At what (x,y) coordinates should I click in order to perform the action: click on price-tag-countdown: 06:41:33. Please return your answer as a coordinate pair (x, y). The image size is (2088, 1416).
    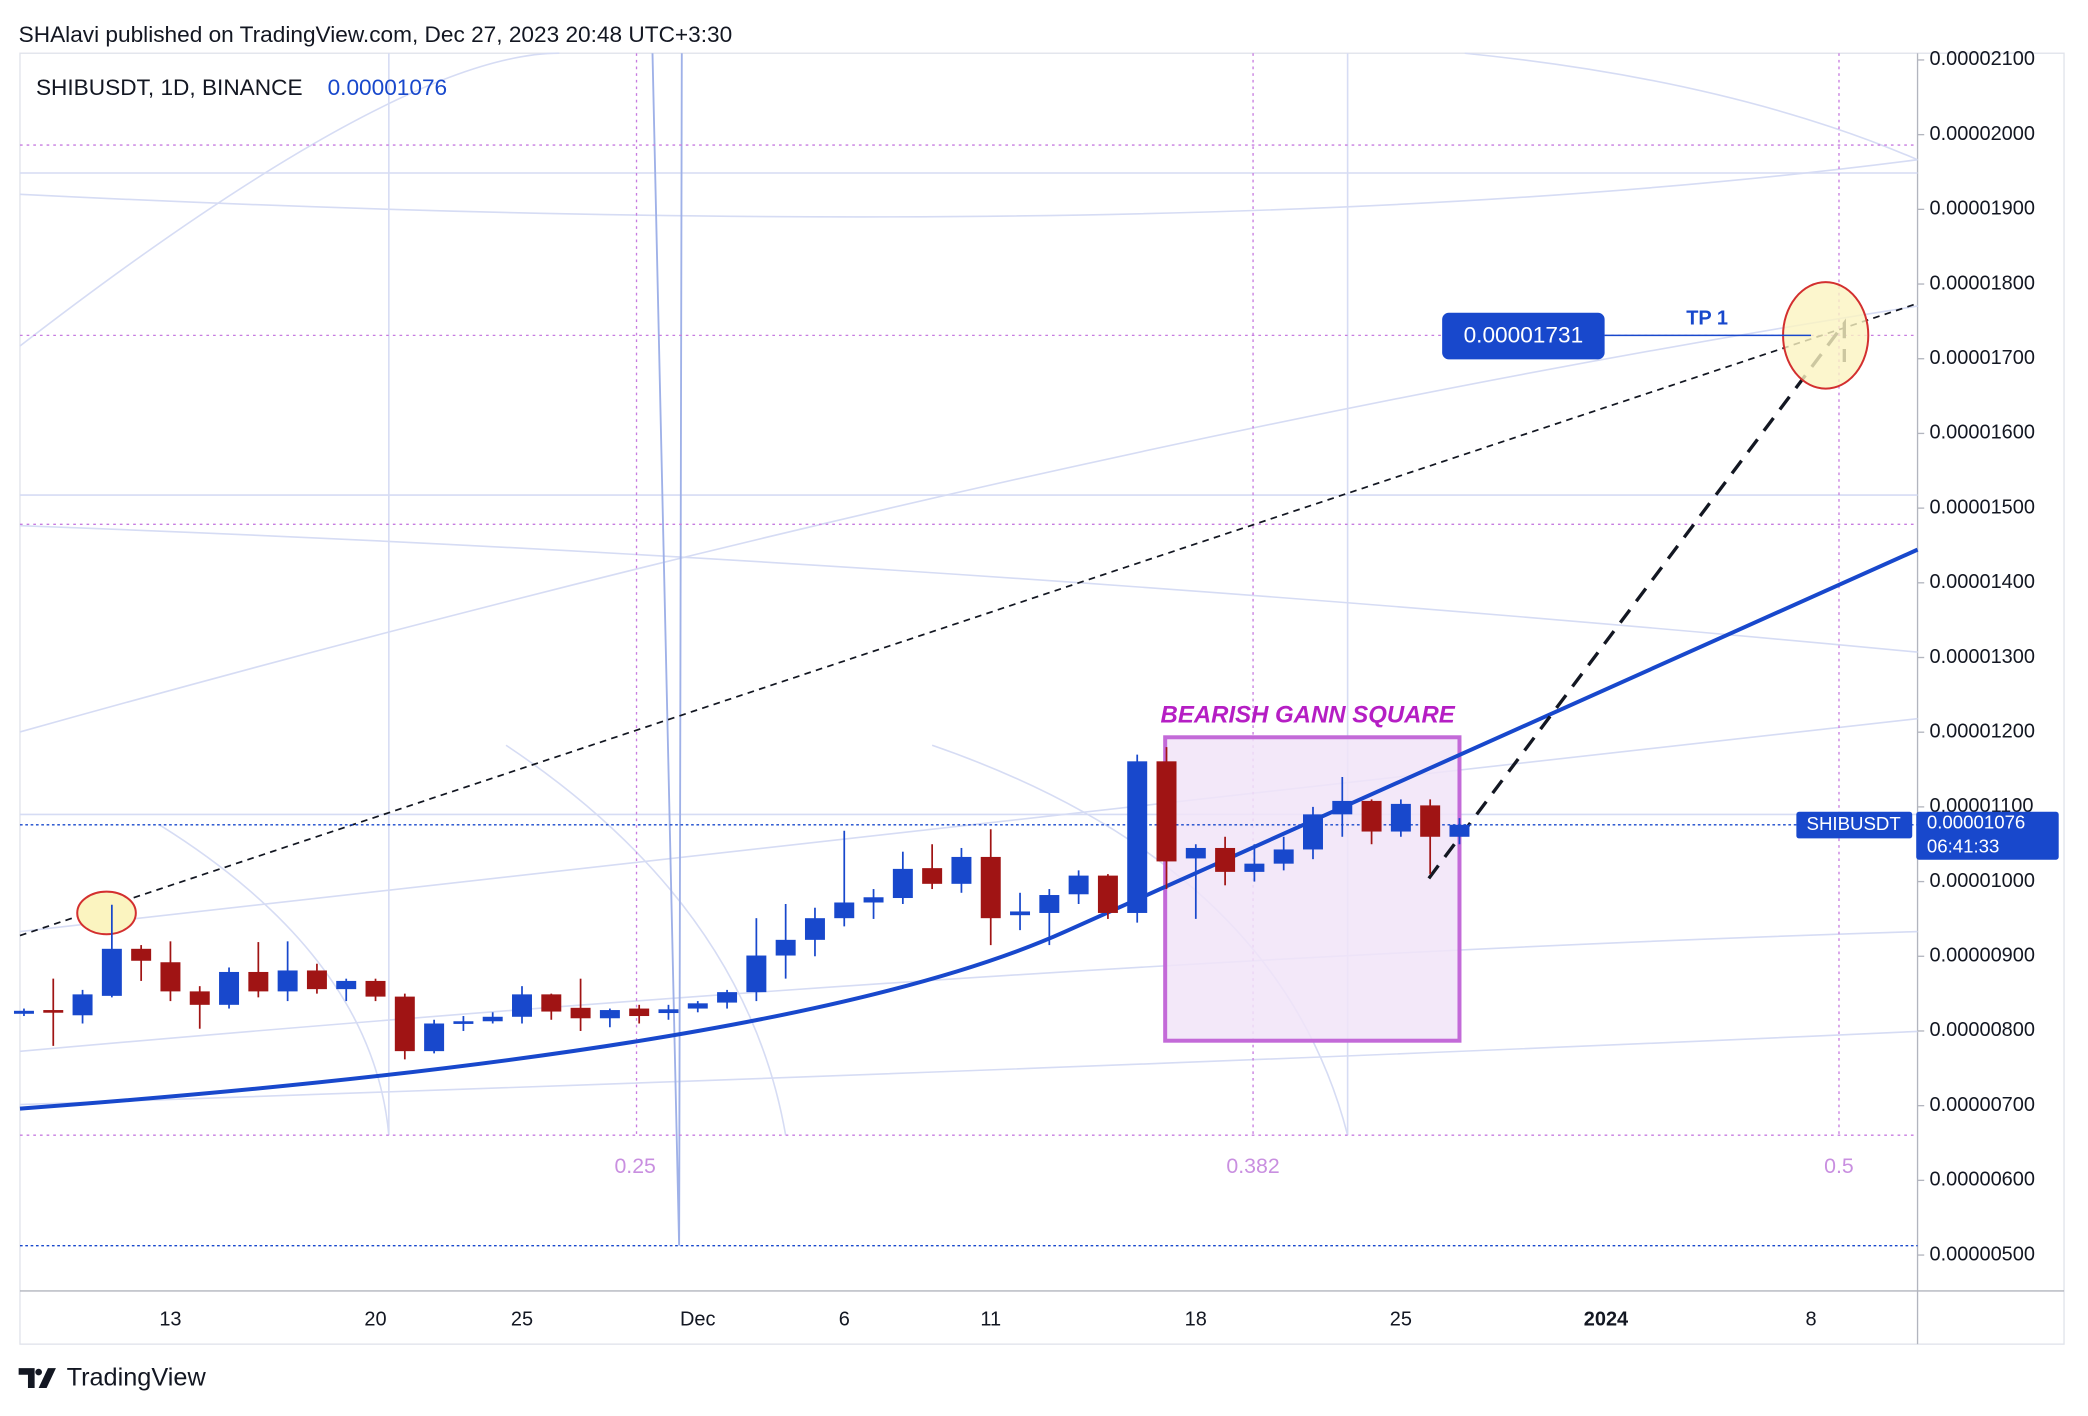
    Looking at the image, I should click on (1963, 846).